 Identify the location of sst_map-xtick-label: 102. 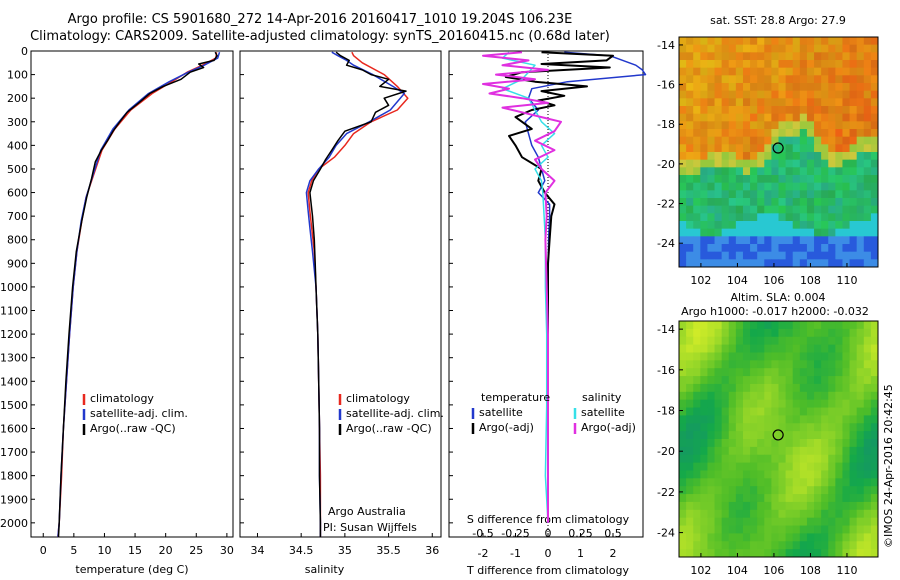
(700, 280).